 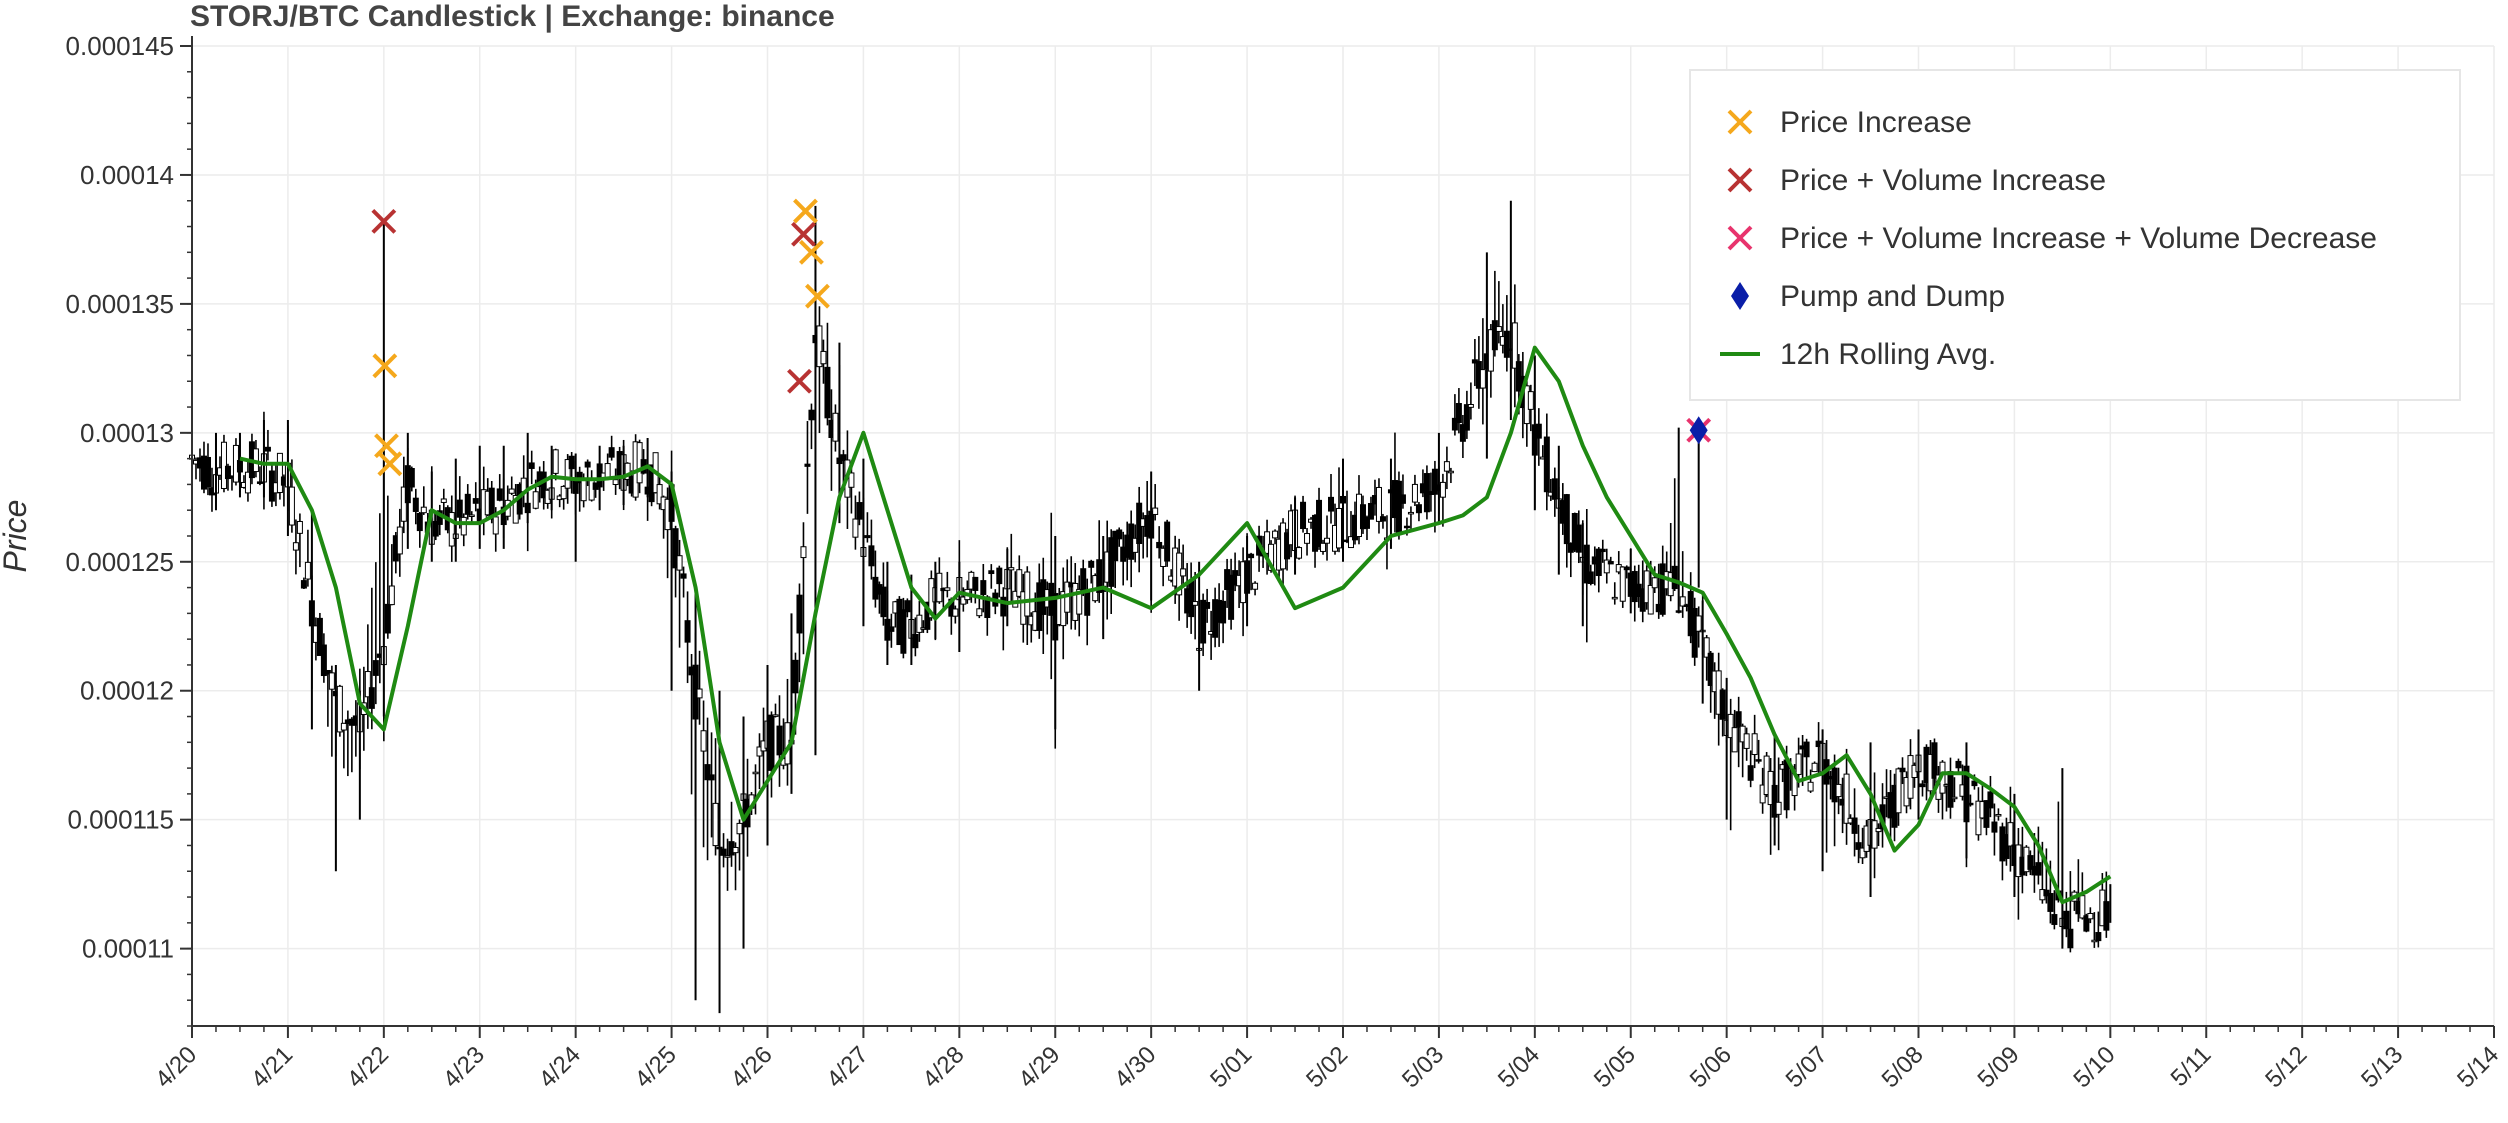 What do you see at coordinates (127, 433) in the screenshot?
I see `y-tick-label: 0.00013` at bounding box center [127, 433].